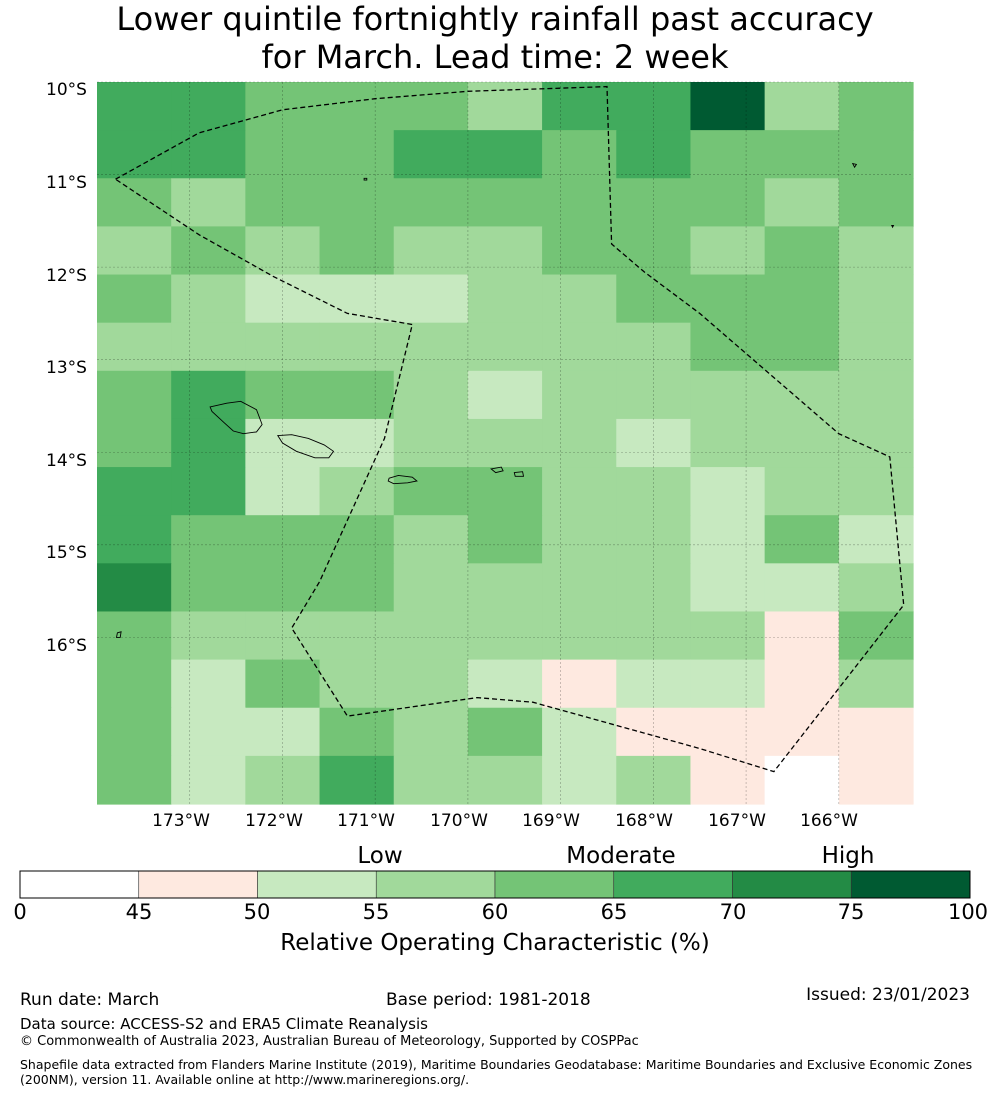 This screenshot has height=1095, width=990. I want to click on colorbar-tick-75: 75, so click(851, 912).